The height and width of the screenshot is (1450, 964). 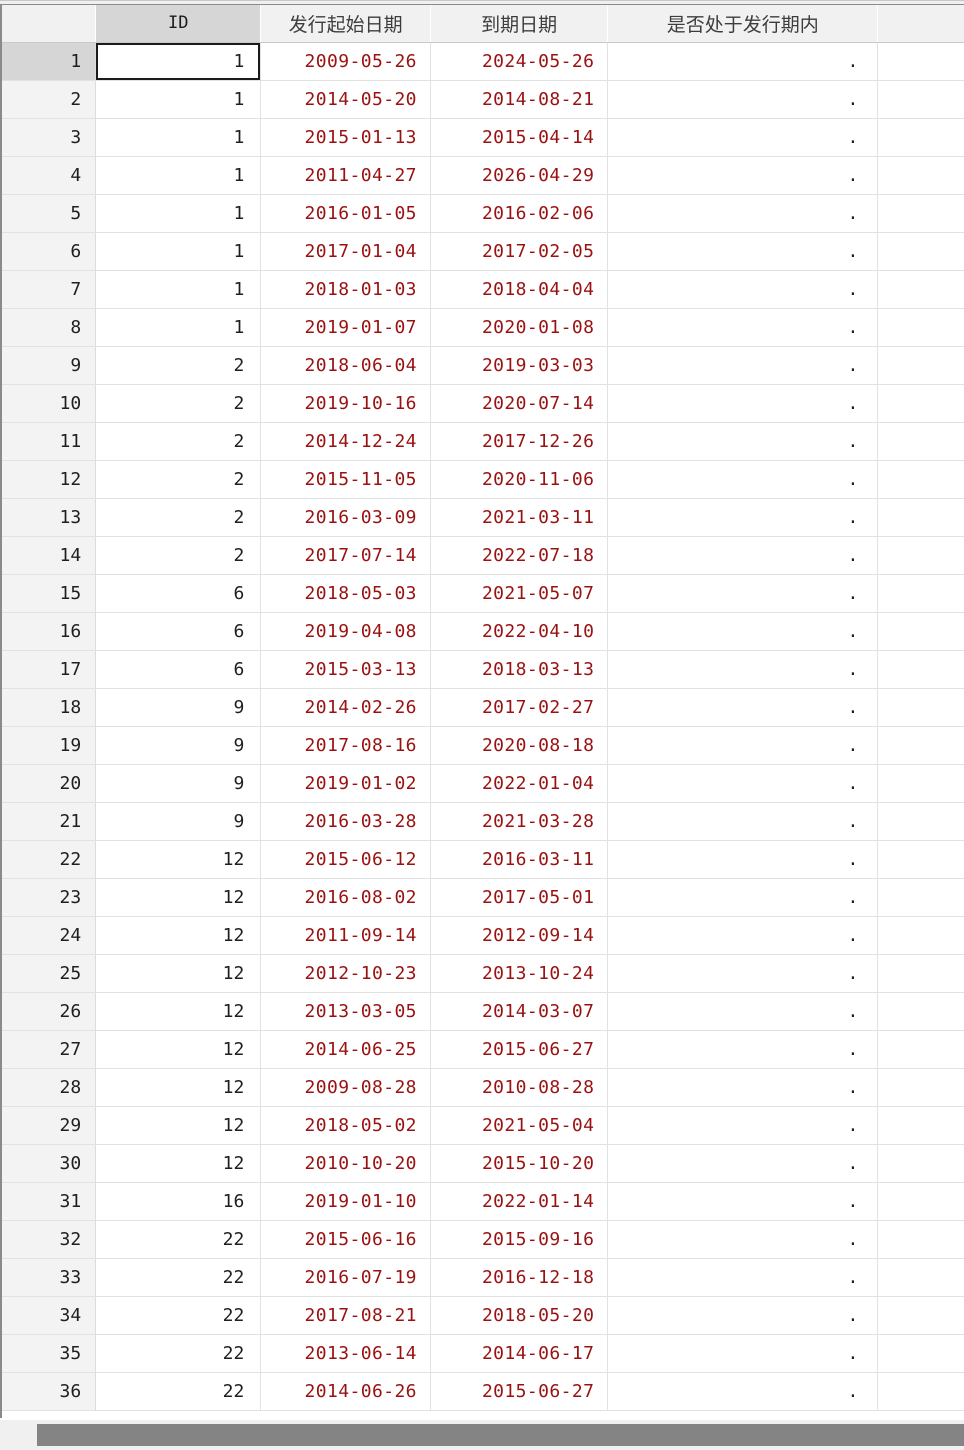 What do you see at coordinates (483, 669) in the screenshot?
I see `table-row: 17 6 2015-03-13 2018-03-13.` at bounding box center [483, 669].